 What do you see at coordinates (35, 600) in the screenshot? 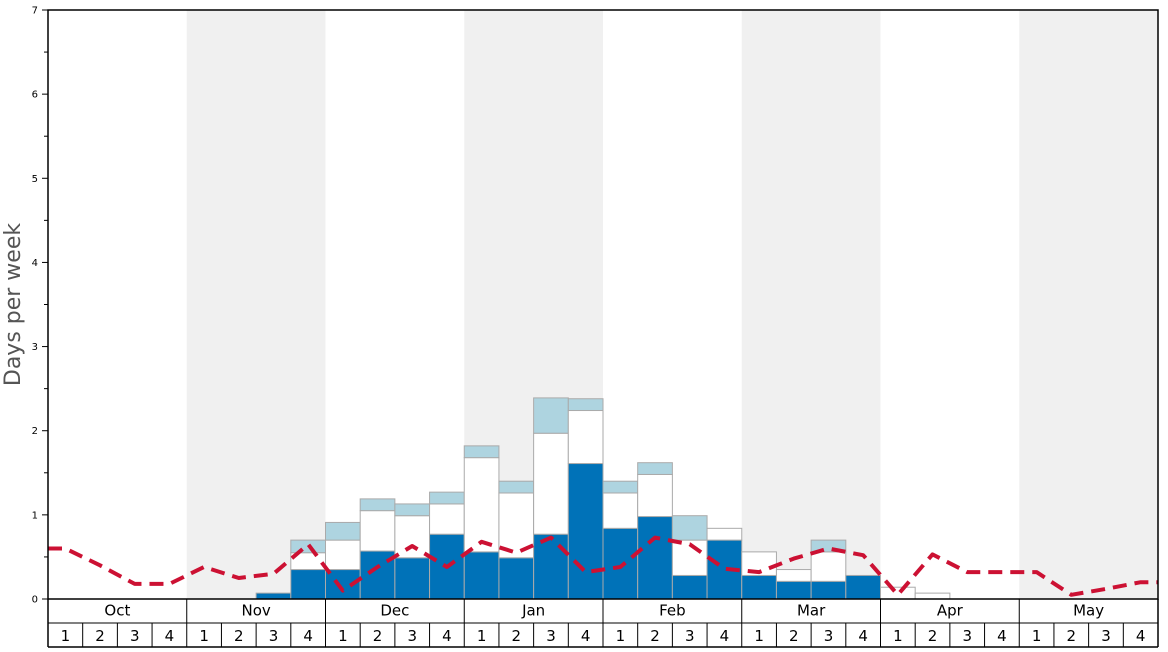
I see `y-tick-label-0: 0` at bounding box center [35, 600].